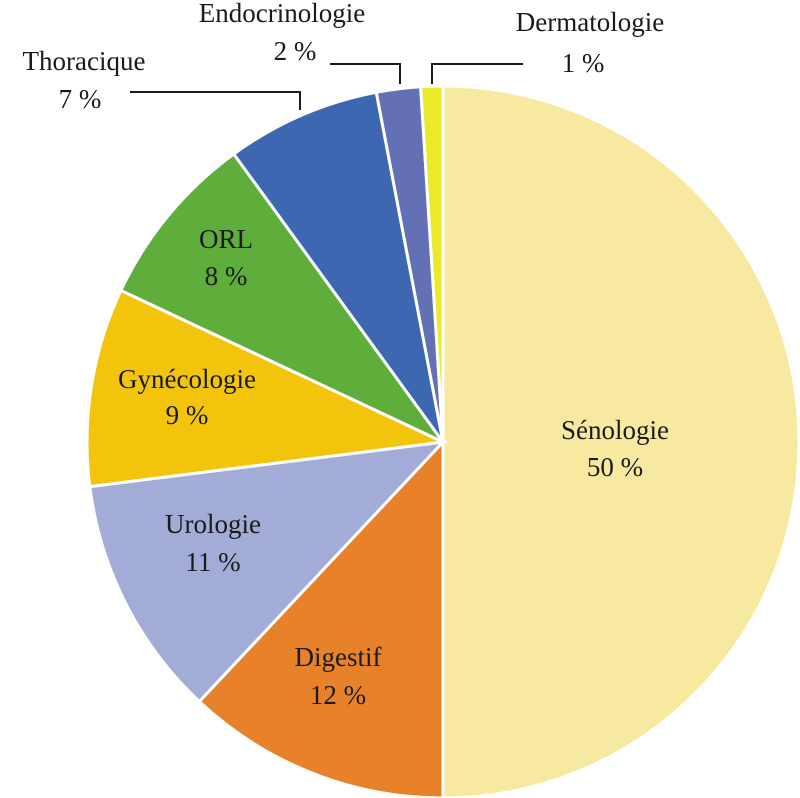  Describe the element at coordinates (80, 99) in the screenshot. I see `value-label: 7 %` at that location.